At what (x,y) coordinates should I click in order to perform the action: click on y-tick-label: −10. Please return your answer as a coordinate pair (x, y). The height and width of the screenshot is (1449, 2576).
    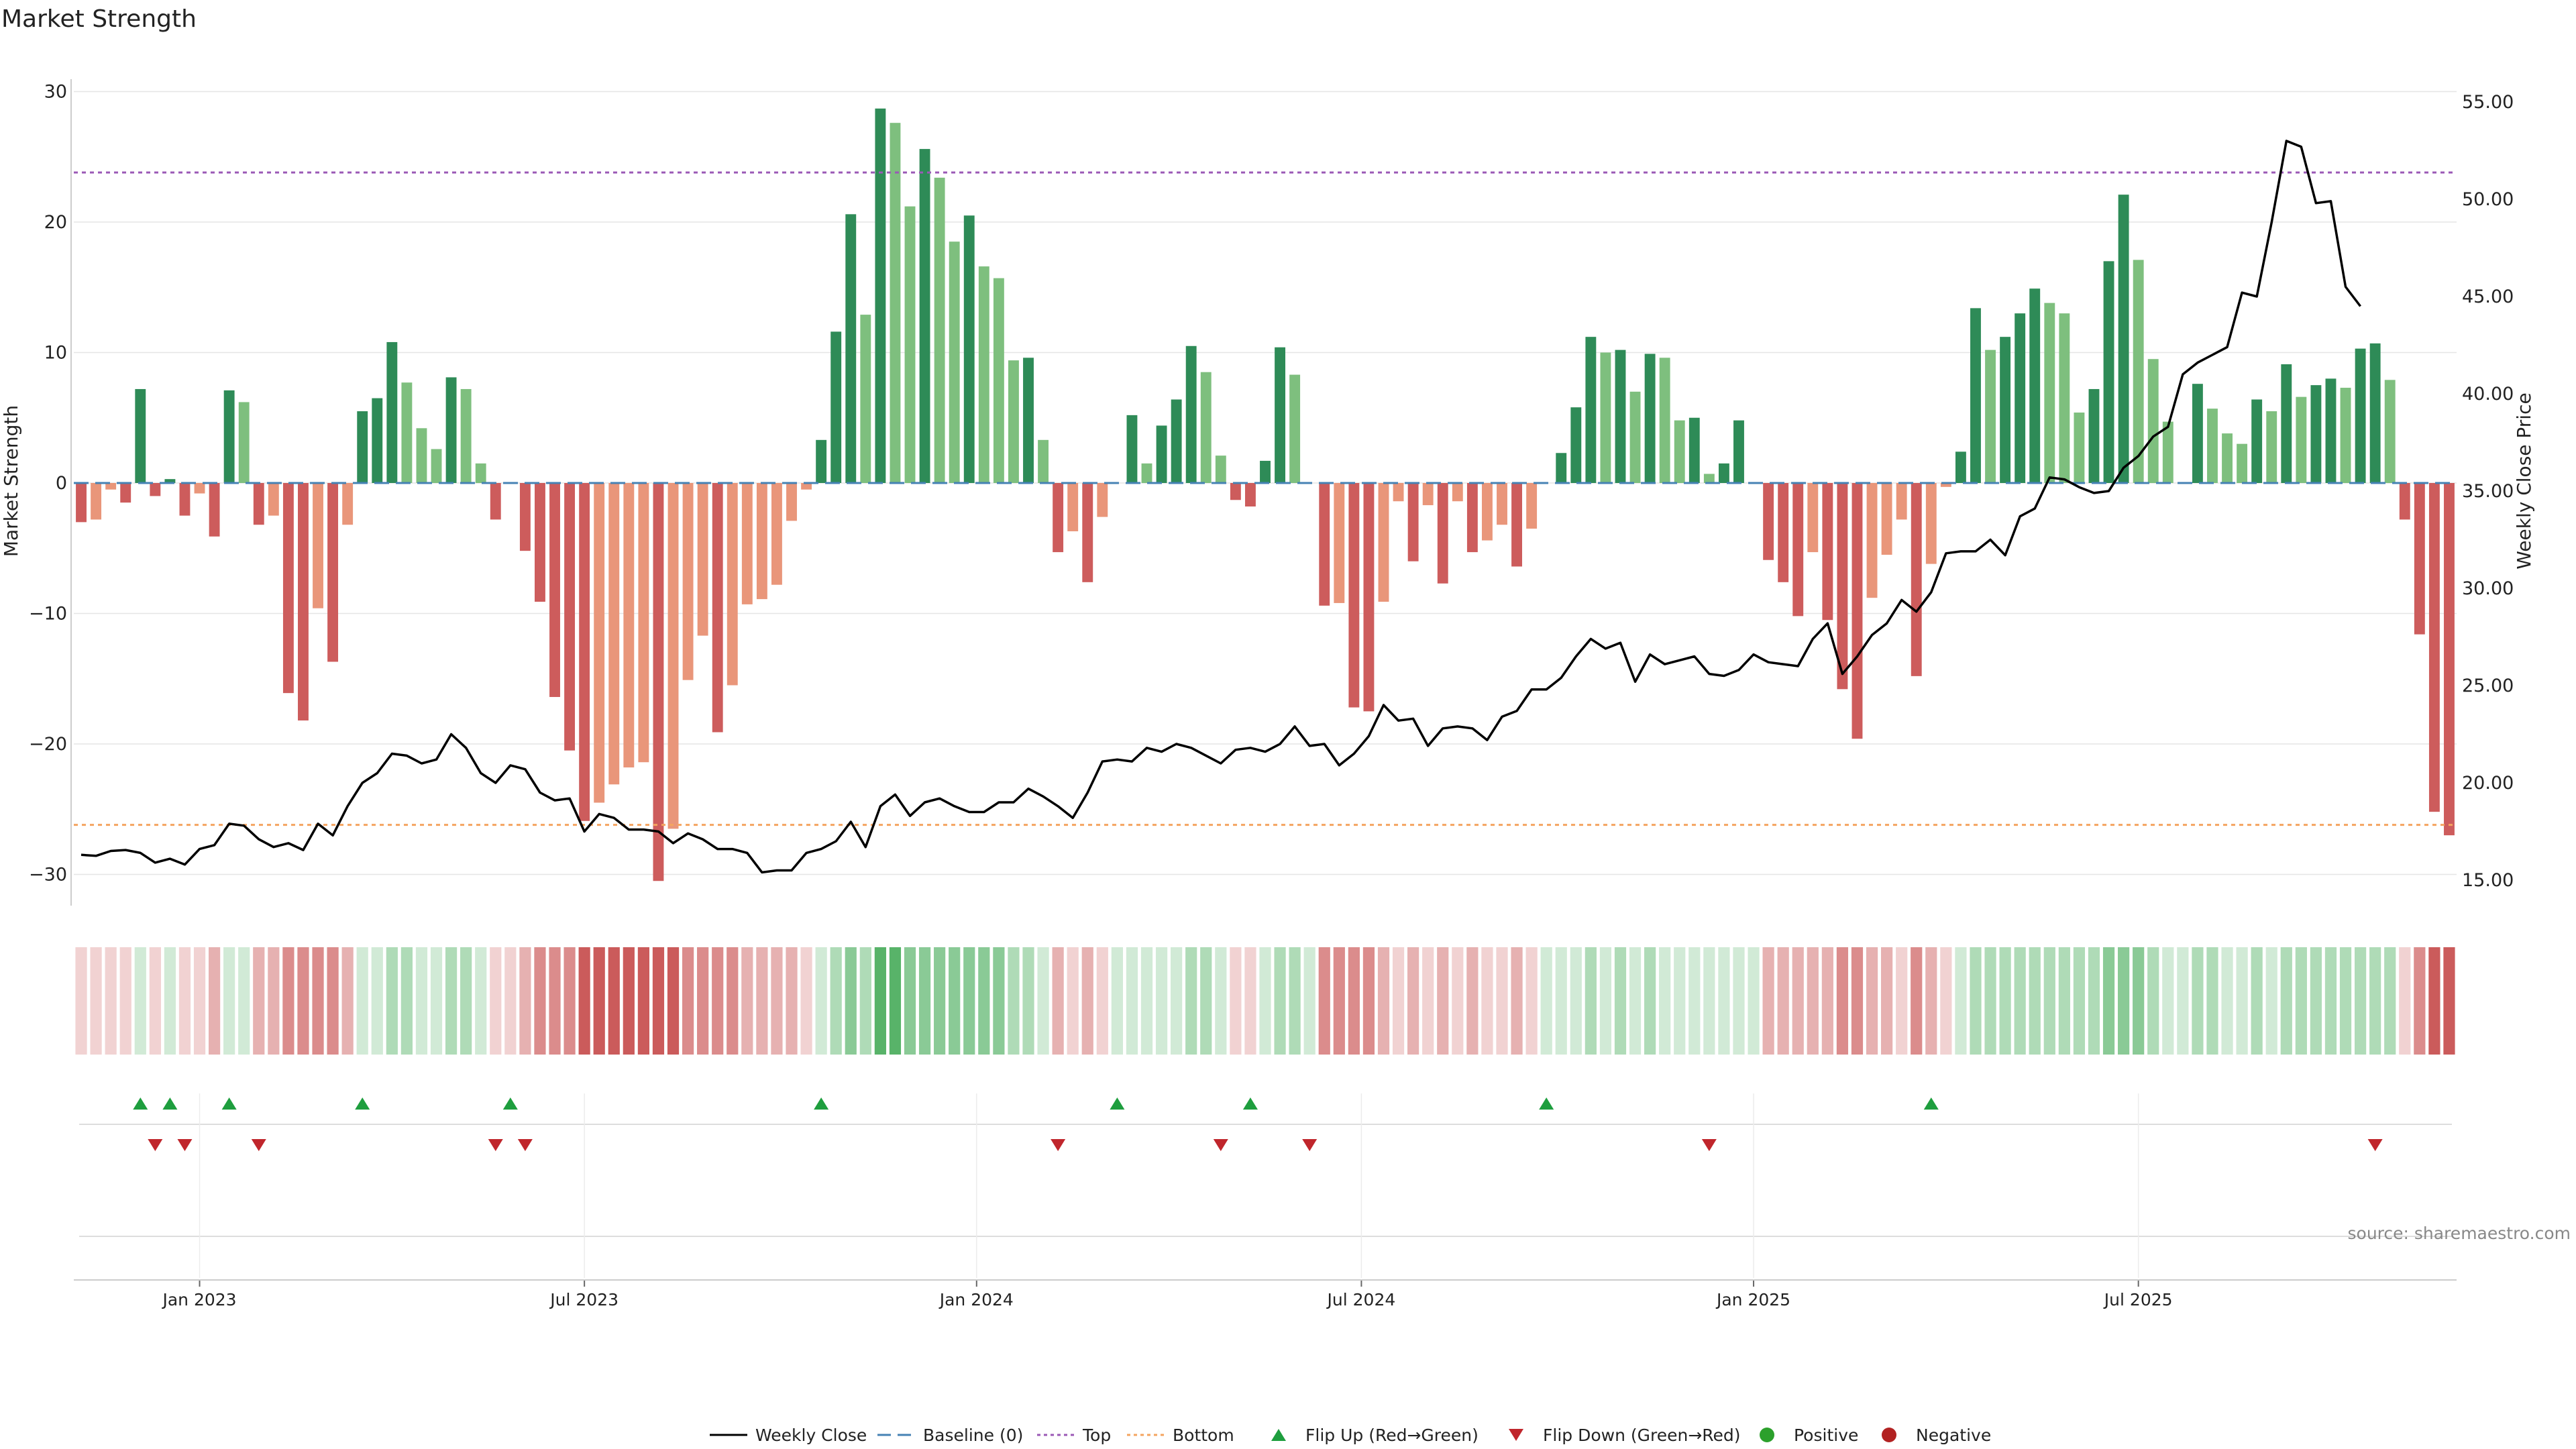
    Looking at the image, I should click on (48, 614).